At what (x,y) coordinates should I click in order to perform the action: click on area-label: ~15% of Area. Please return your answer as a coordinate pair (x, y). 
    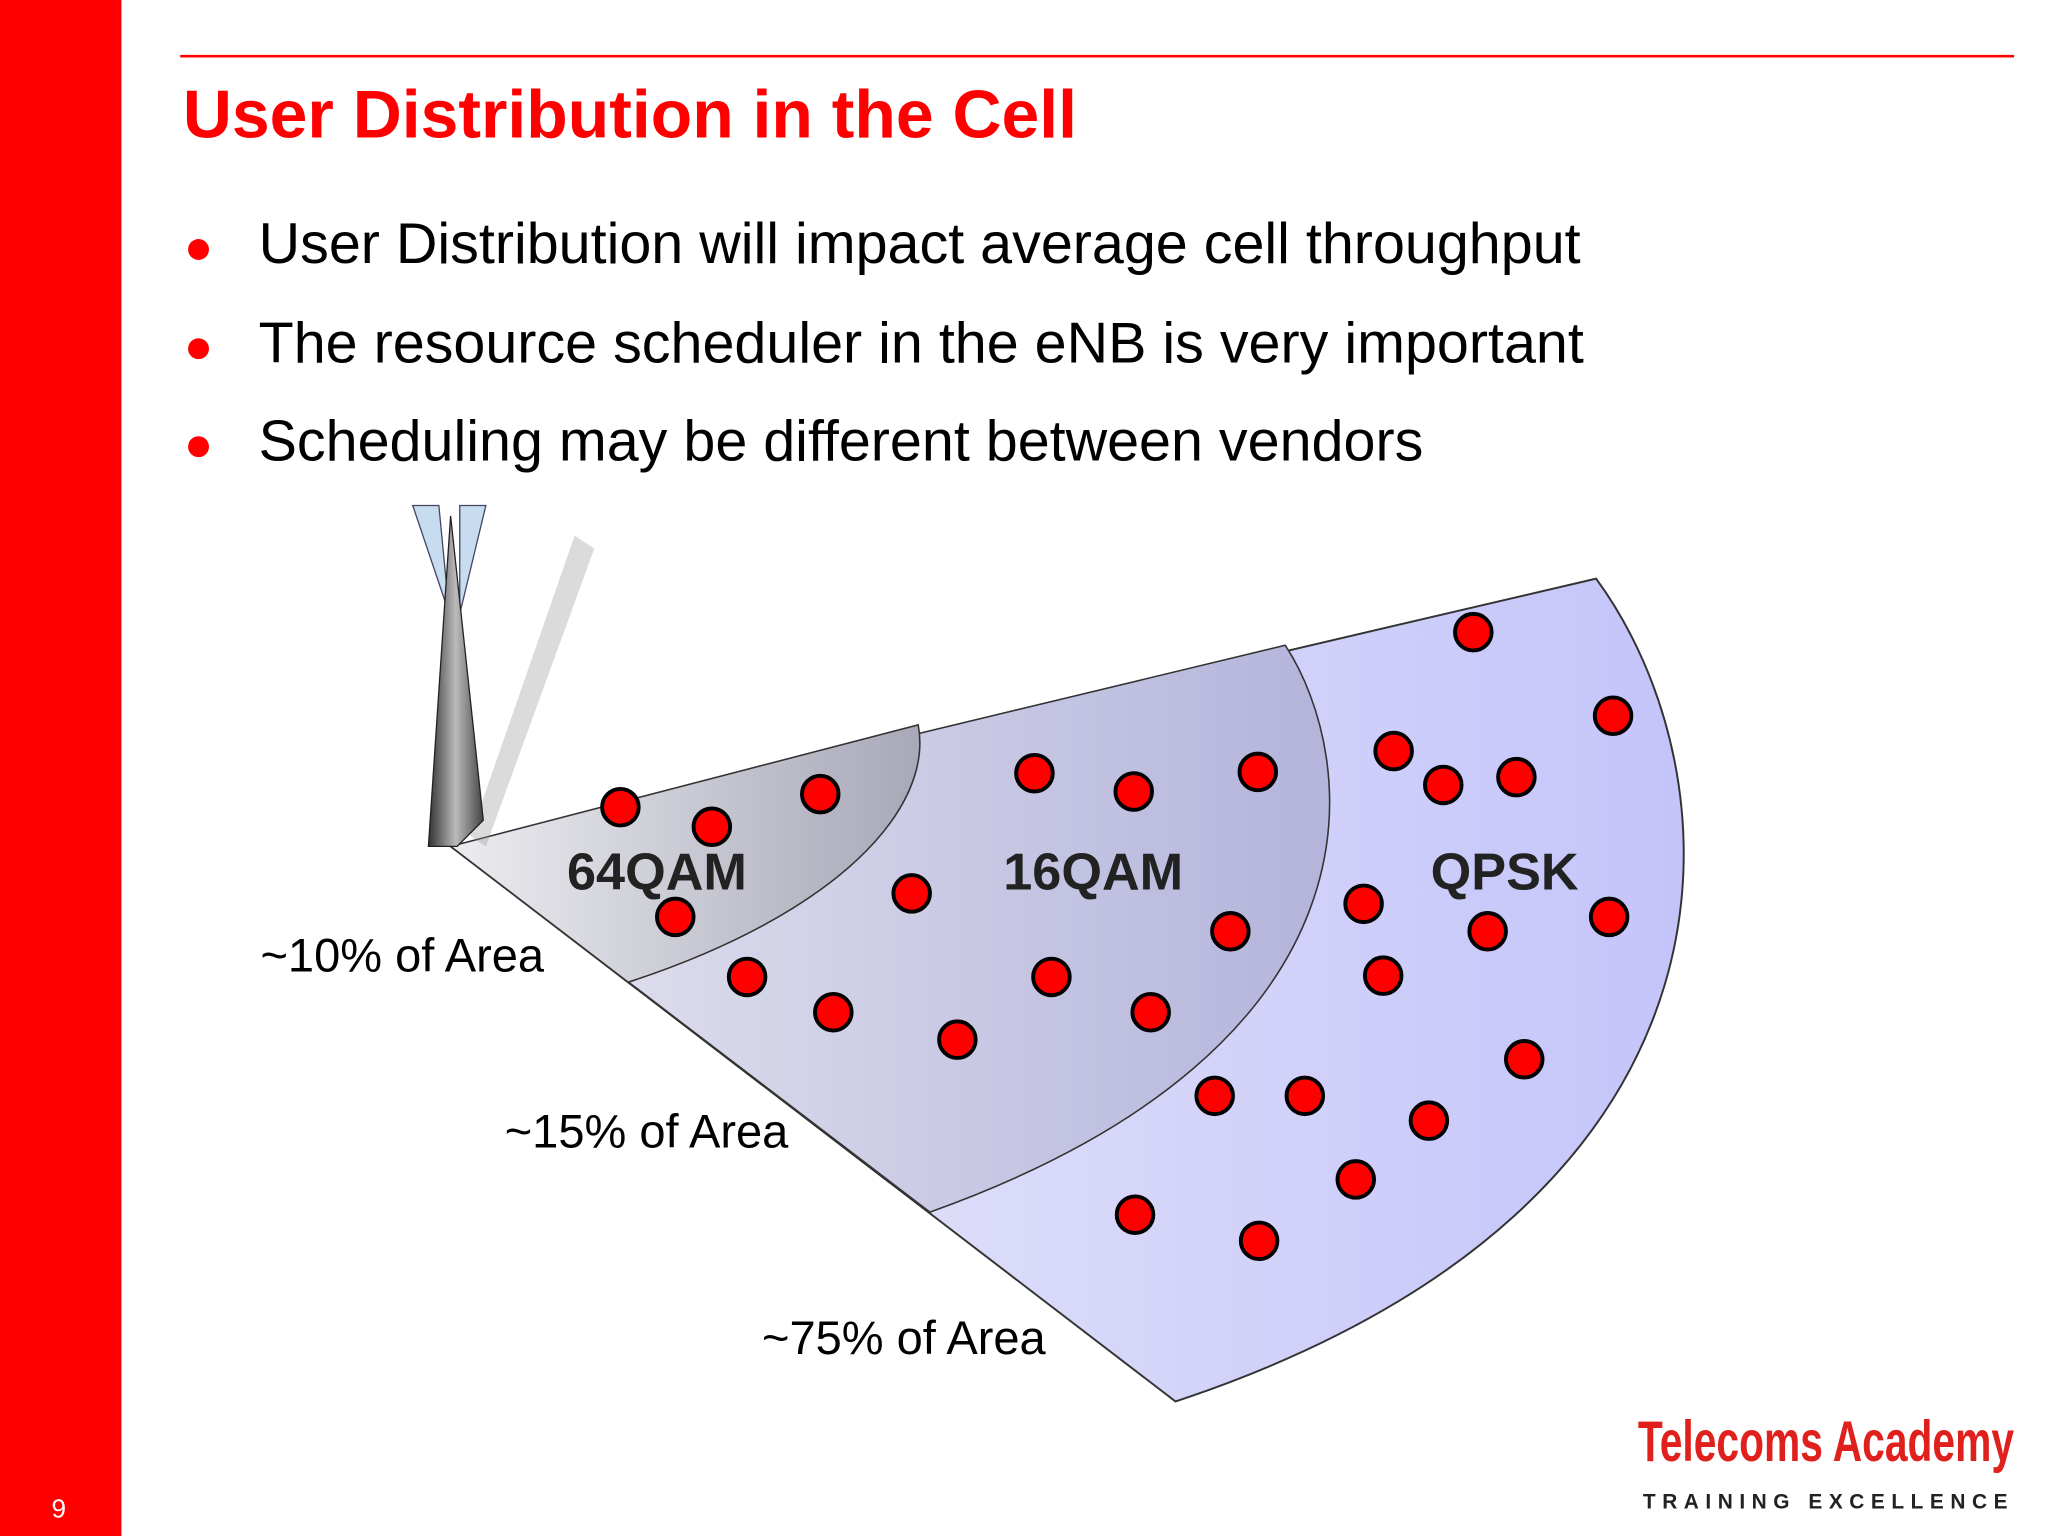
    Looking at the image, I should click on (647, 1131).